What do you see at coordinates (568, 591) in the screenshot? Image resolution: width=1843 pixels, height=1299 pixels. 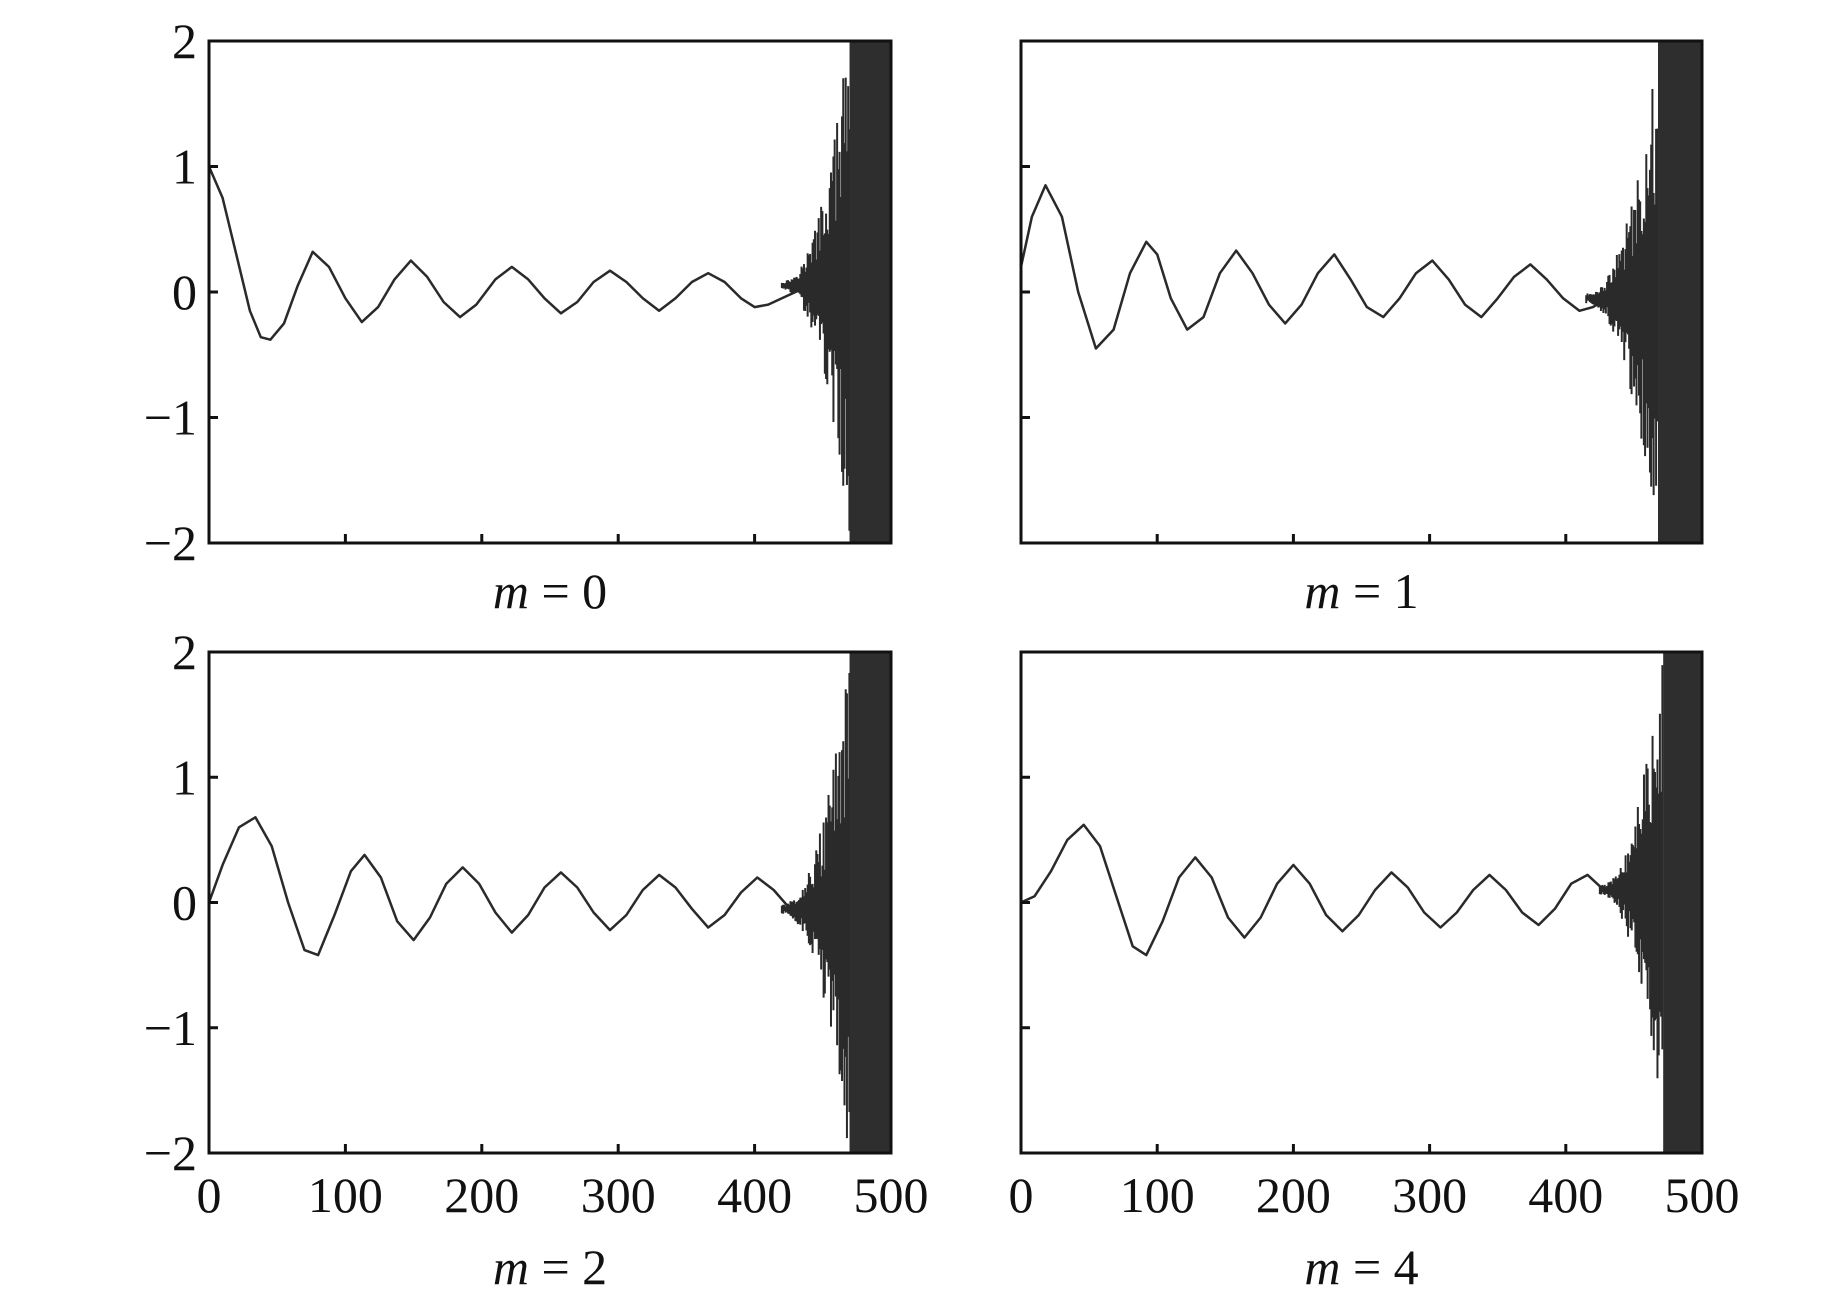 I see `caption-value: = 0` at bounding box center [568, 591].